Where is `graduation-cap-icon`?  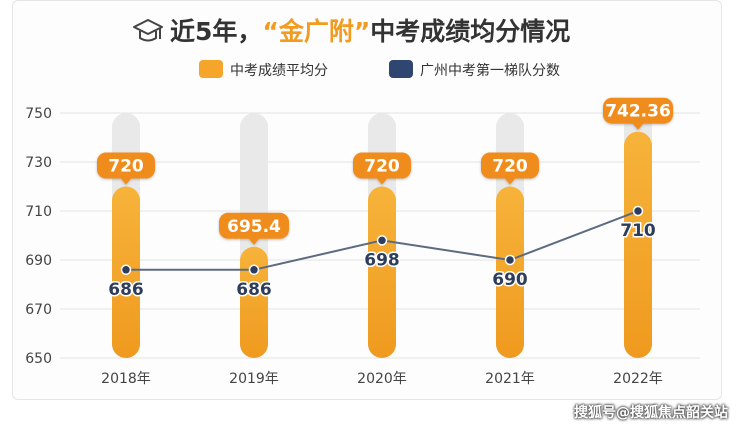
graduation-cap-icon is located at coordinates (148, 30).